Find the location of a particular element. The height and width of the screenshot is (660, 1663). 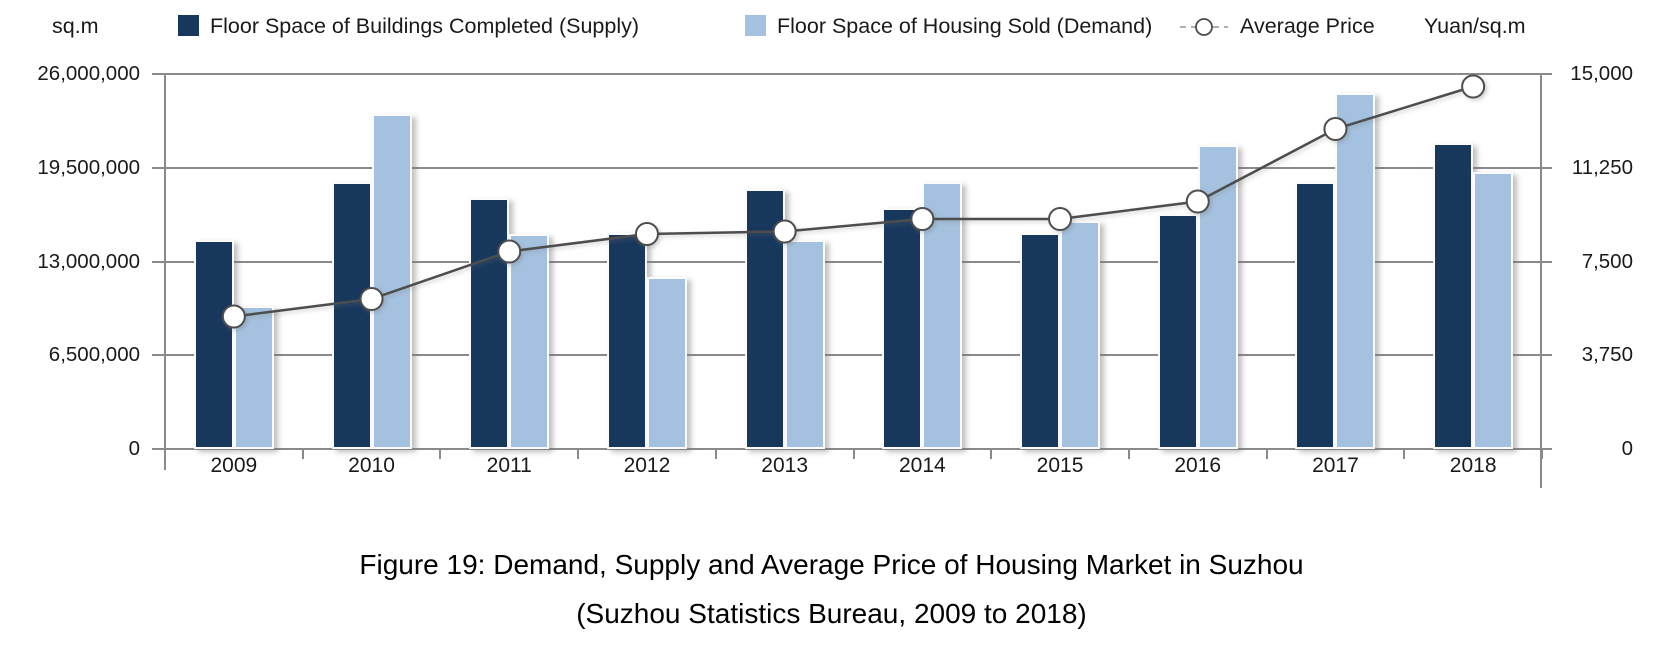

bar-supply-2017 is located at coordinates (1315, 315).